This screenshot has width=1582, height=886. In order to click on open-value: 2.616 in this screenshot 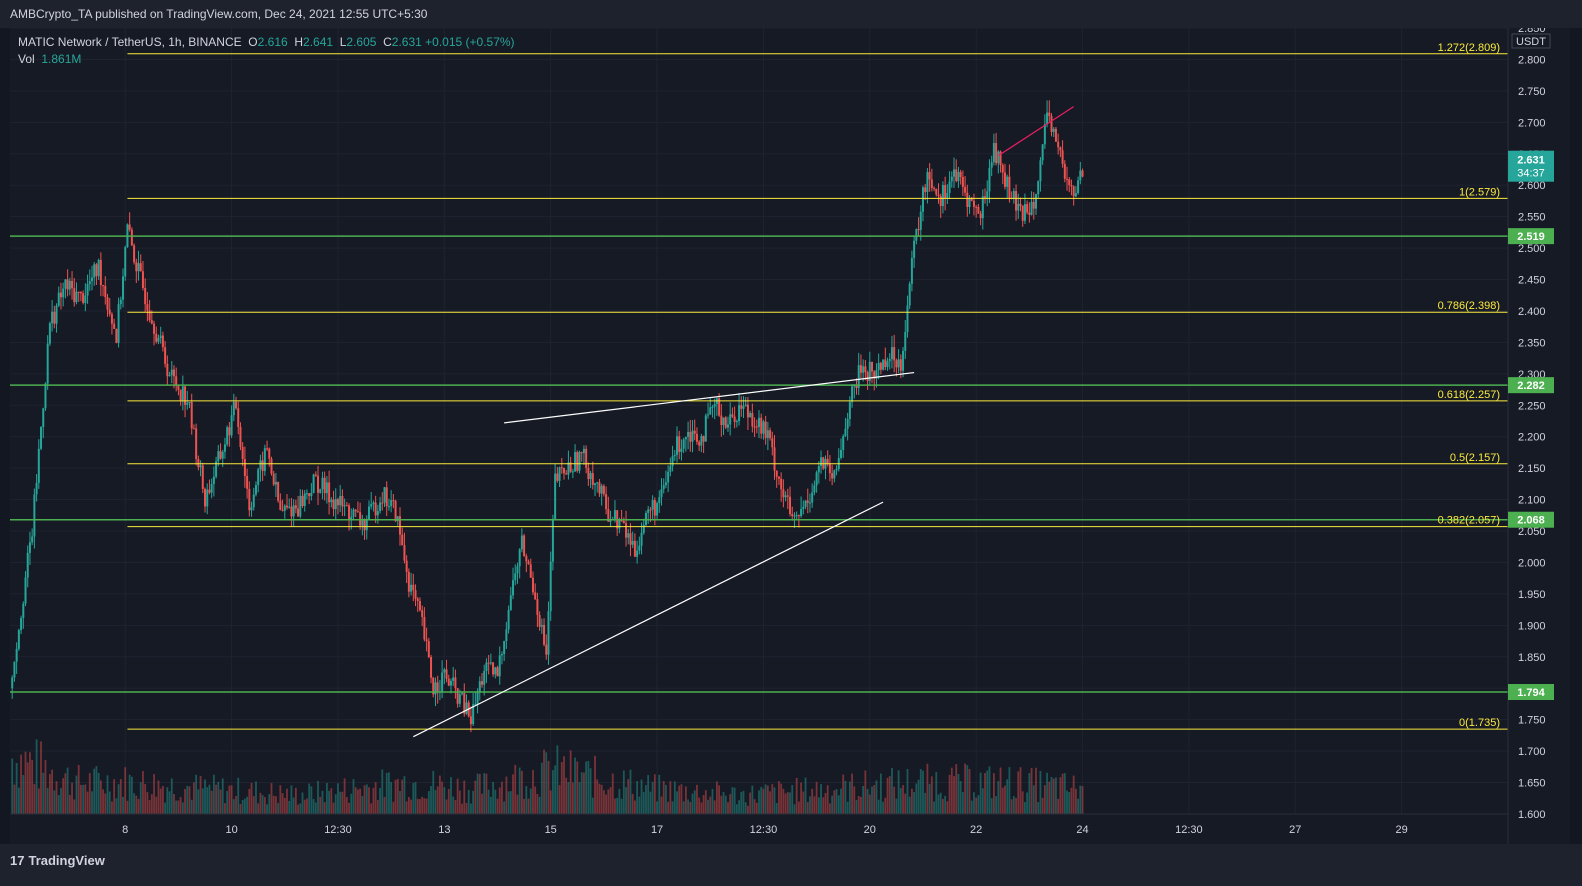, I will do `click(272, 42)`.